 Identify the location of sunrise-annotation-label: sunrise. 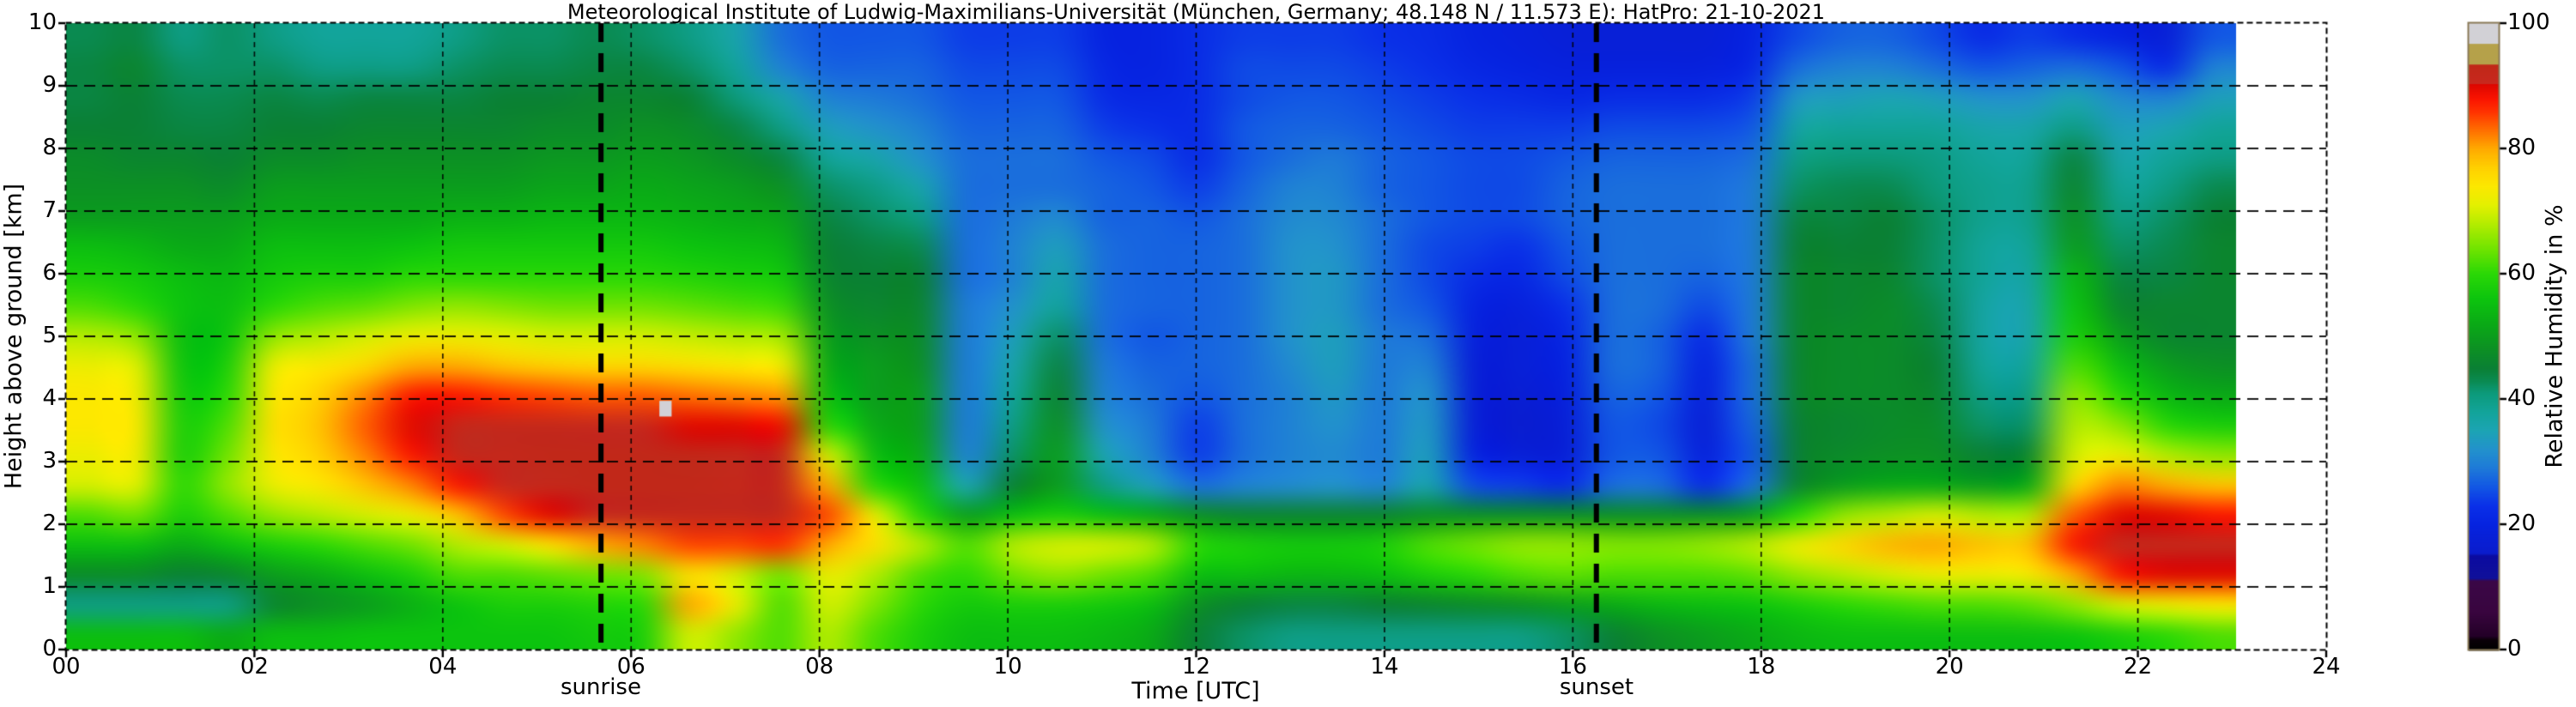
(601, 687).